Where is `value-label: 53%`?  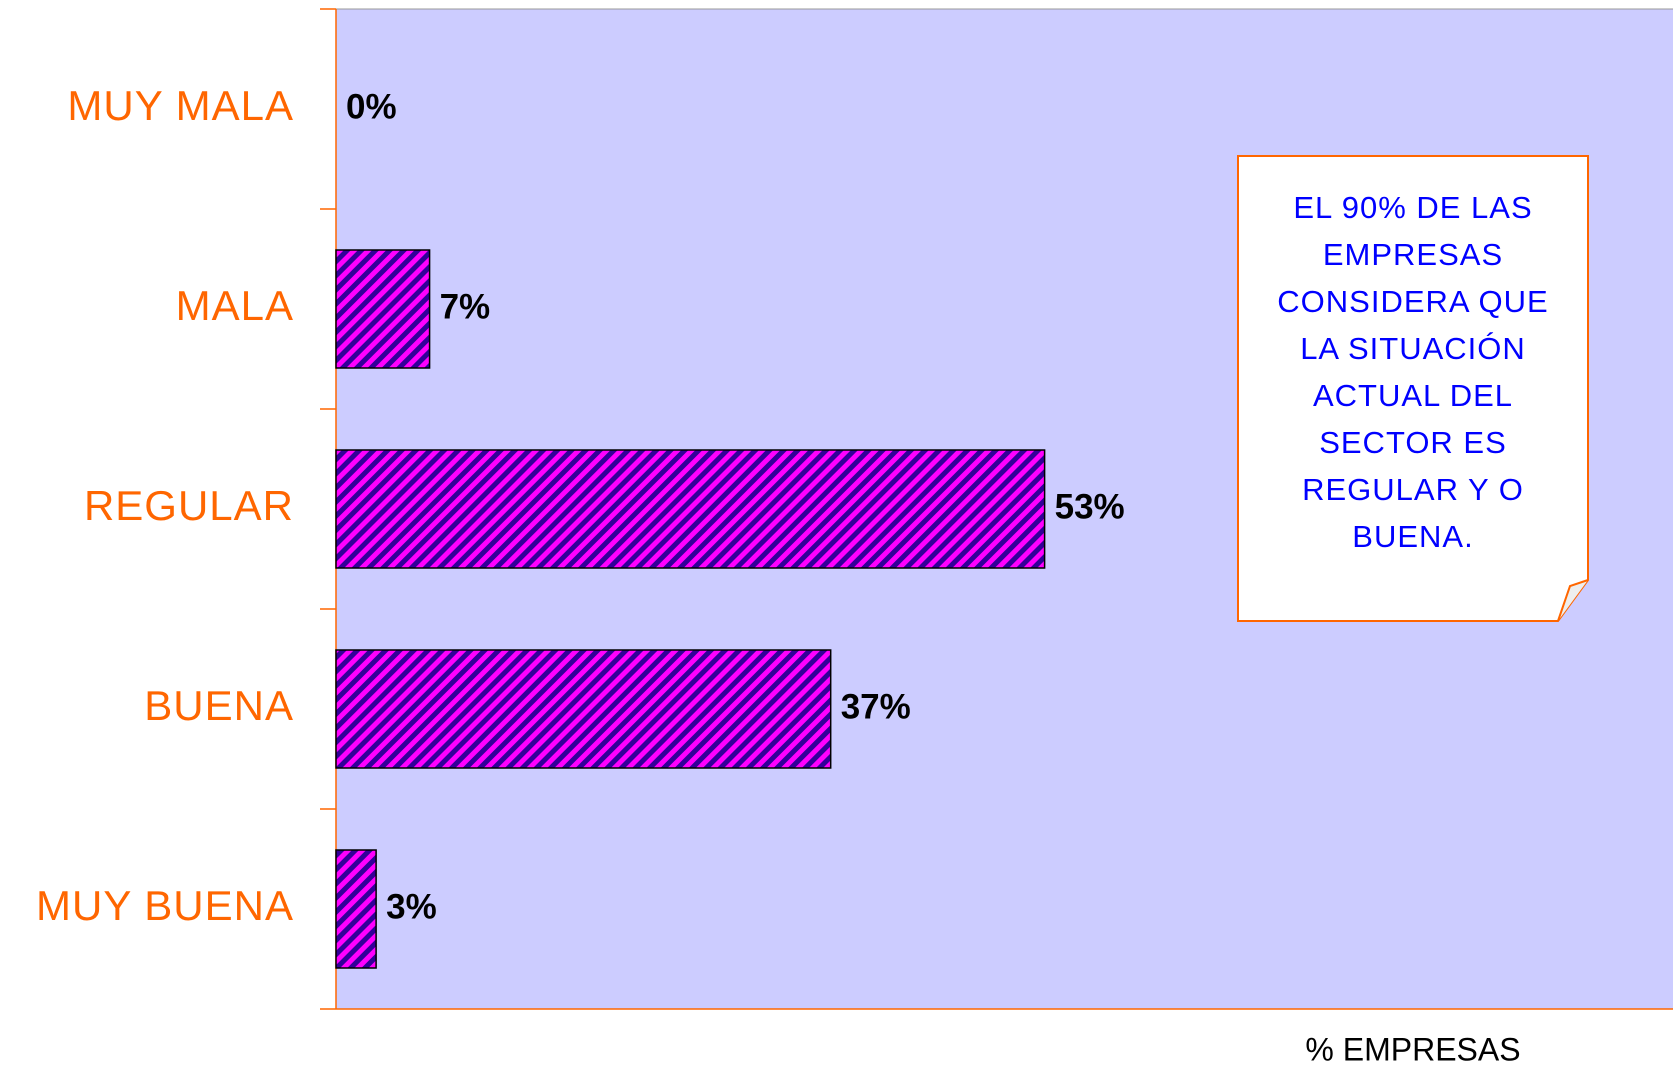 value-label: 53% is located at coordinates (1090, 506).